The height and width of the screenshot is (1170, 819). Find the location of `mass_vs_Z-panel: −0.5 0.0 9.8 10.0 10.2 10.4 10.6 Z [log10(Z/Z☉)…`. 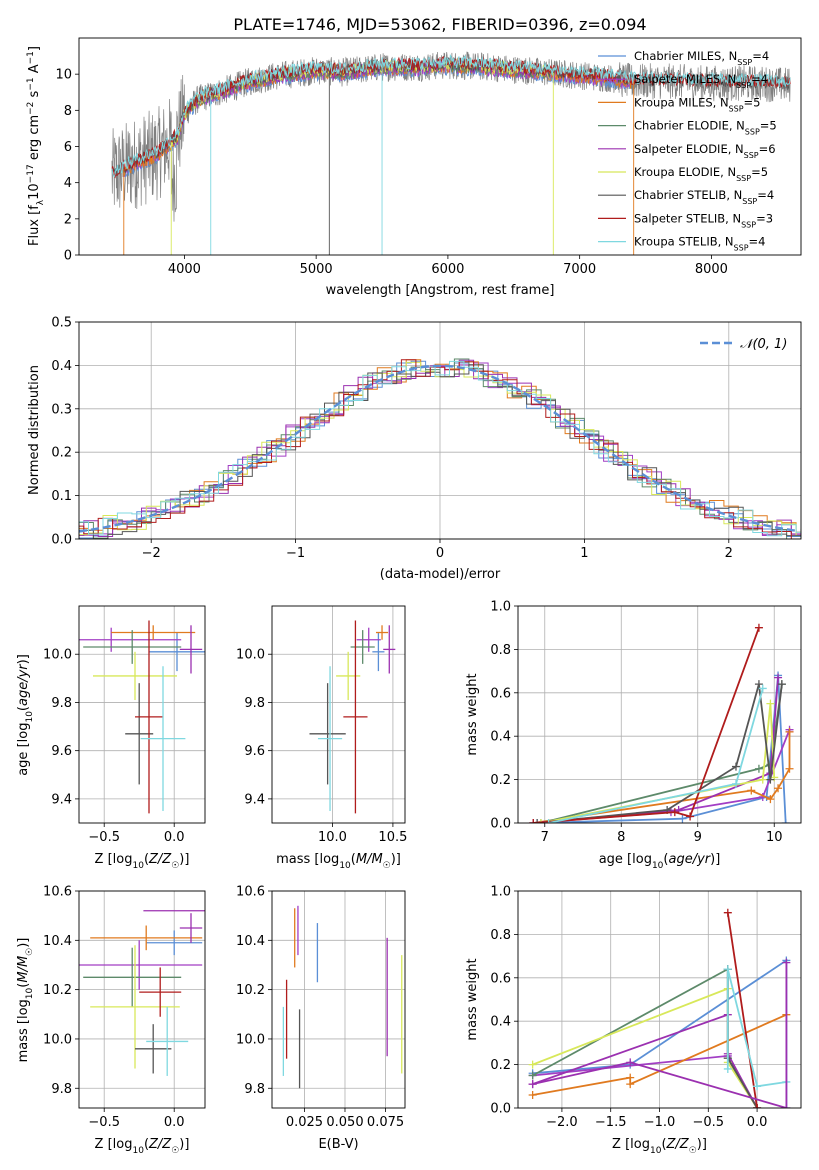

mass_vs_Z-panel: −0.5 0.0 9.8 10.0 10.2 10.4 10.6 Z [log10(Z/Z☉)… is located at coordinates (111, 1020).